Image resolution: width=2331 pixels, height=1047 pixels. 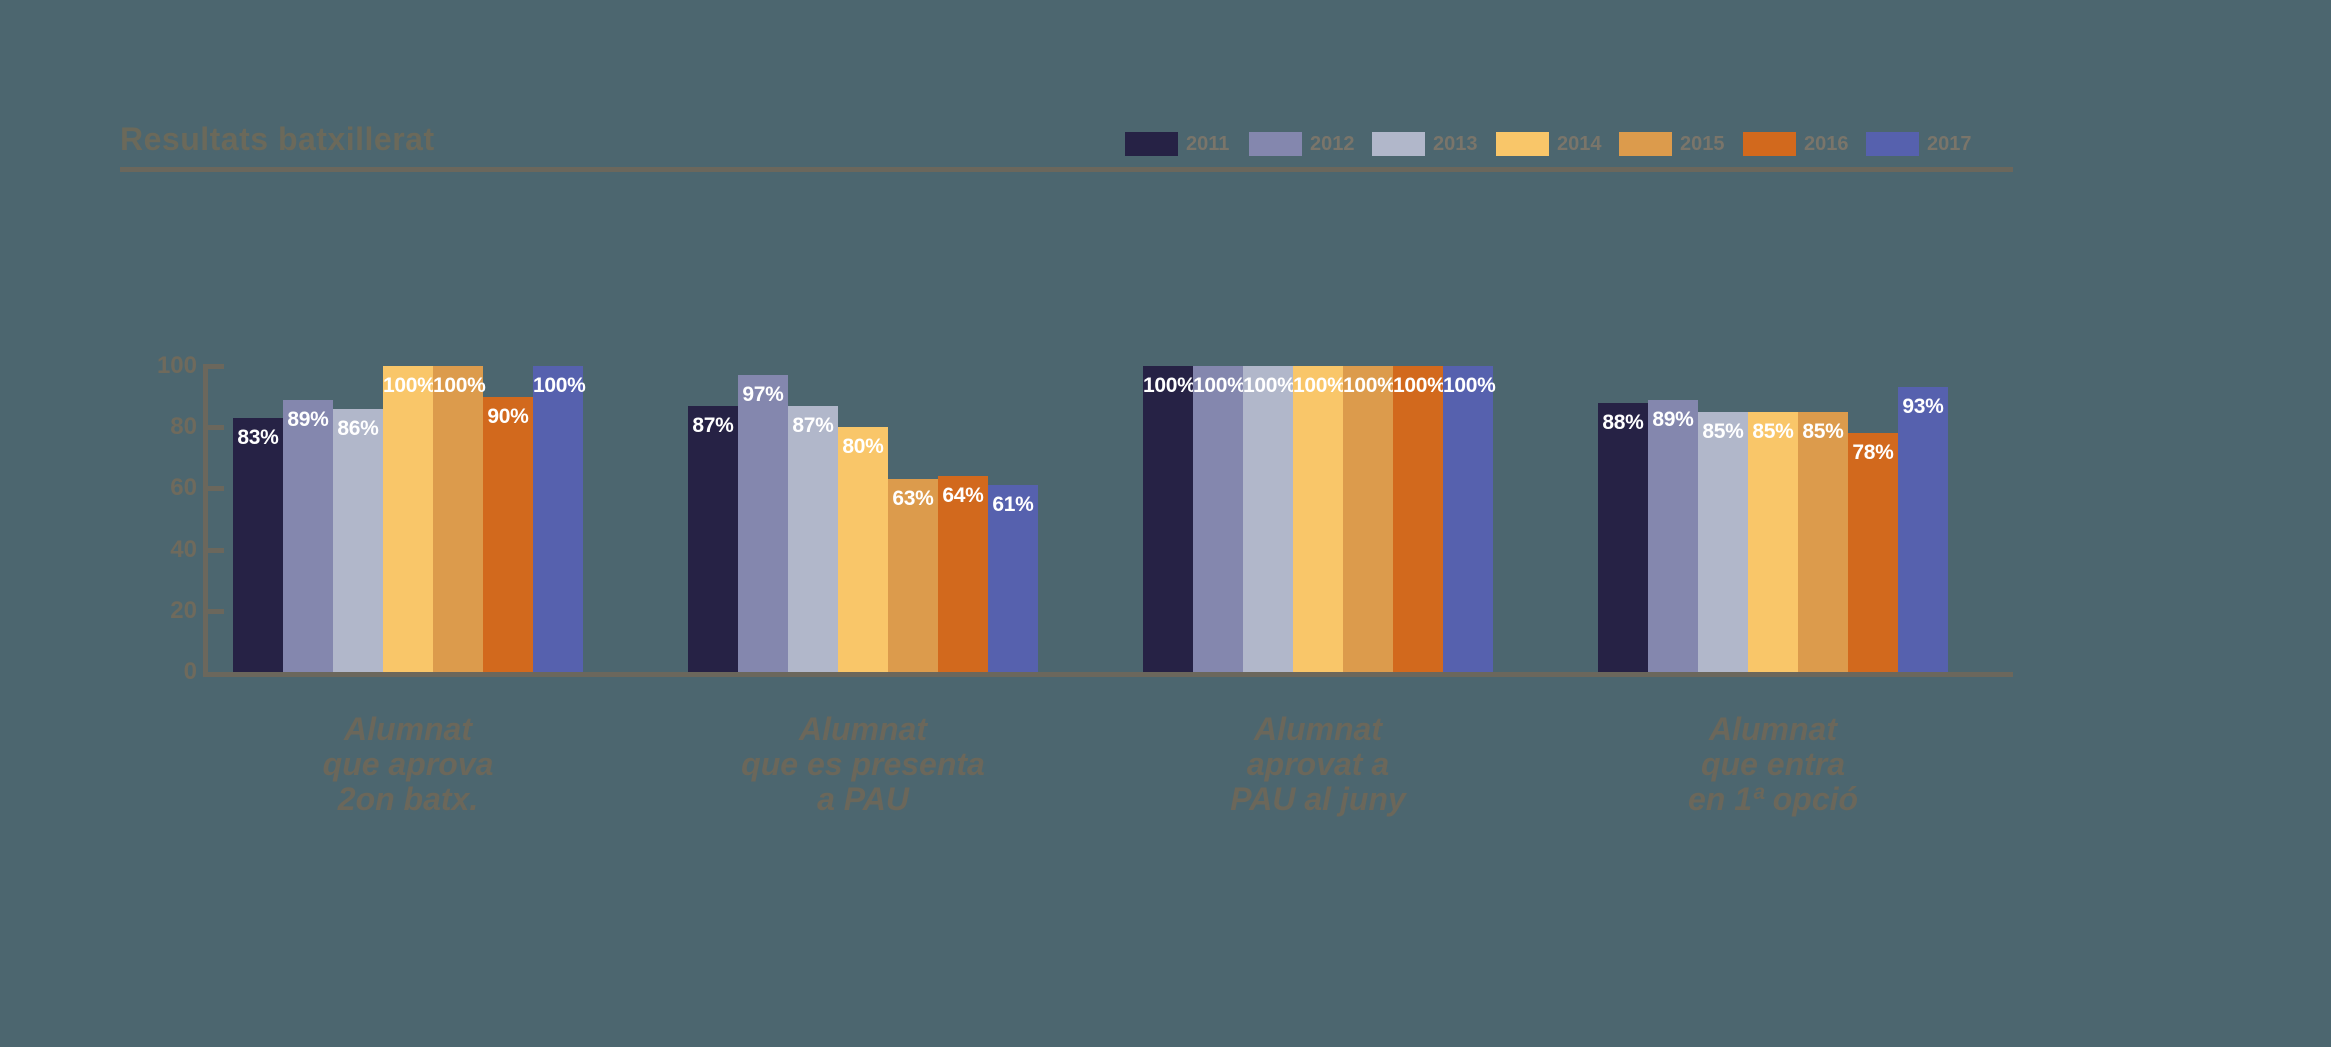 What do you see at coordinates (1673, 536) in the screenshot?
I see `bar-2012-group4: 89%` at bounding box center [1673, 536].